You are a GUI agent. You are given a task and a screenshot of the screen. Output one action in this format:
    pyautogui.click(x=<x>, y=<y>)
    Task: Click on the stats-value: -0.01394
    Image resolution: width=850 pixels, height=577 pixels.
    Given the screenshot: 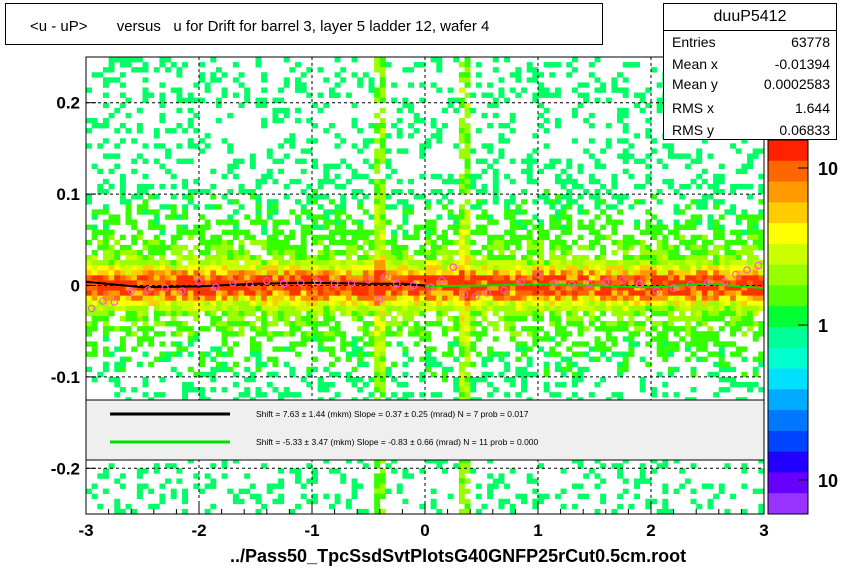 What is the action you would take?
    pyautogui.click(x=802, y=64)
    